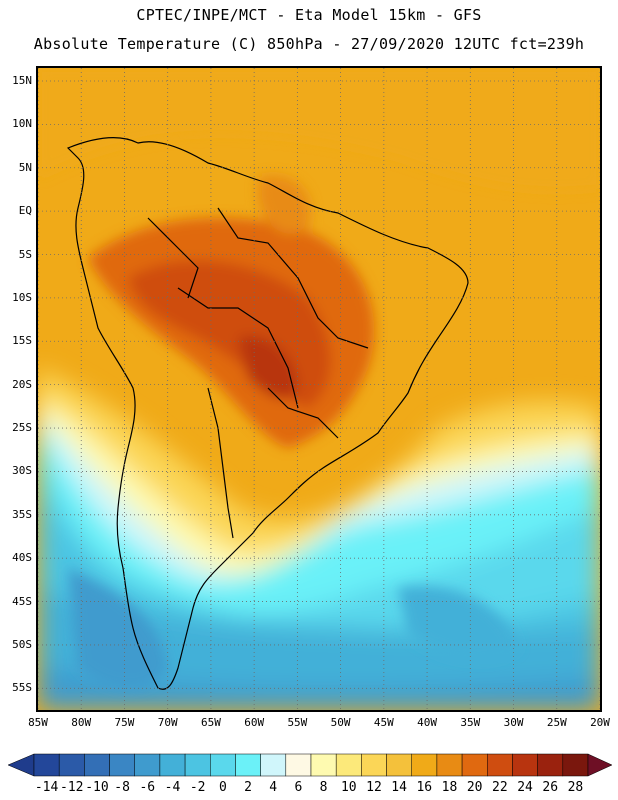 This screenshot has width=618, height=800. What do you see at coordinates (81, 722) in the screenshot?
I see `lon-label-80w: 80W` at bounding box center [81, 722].